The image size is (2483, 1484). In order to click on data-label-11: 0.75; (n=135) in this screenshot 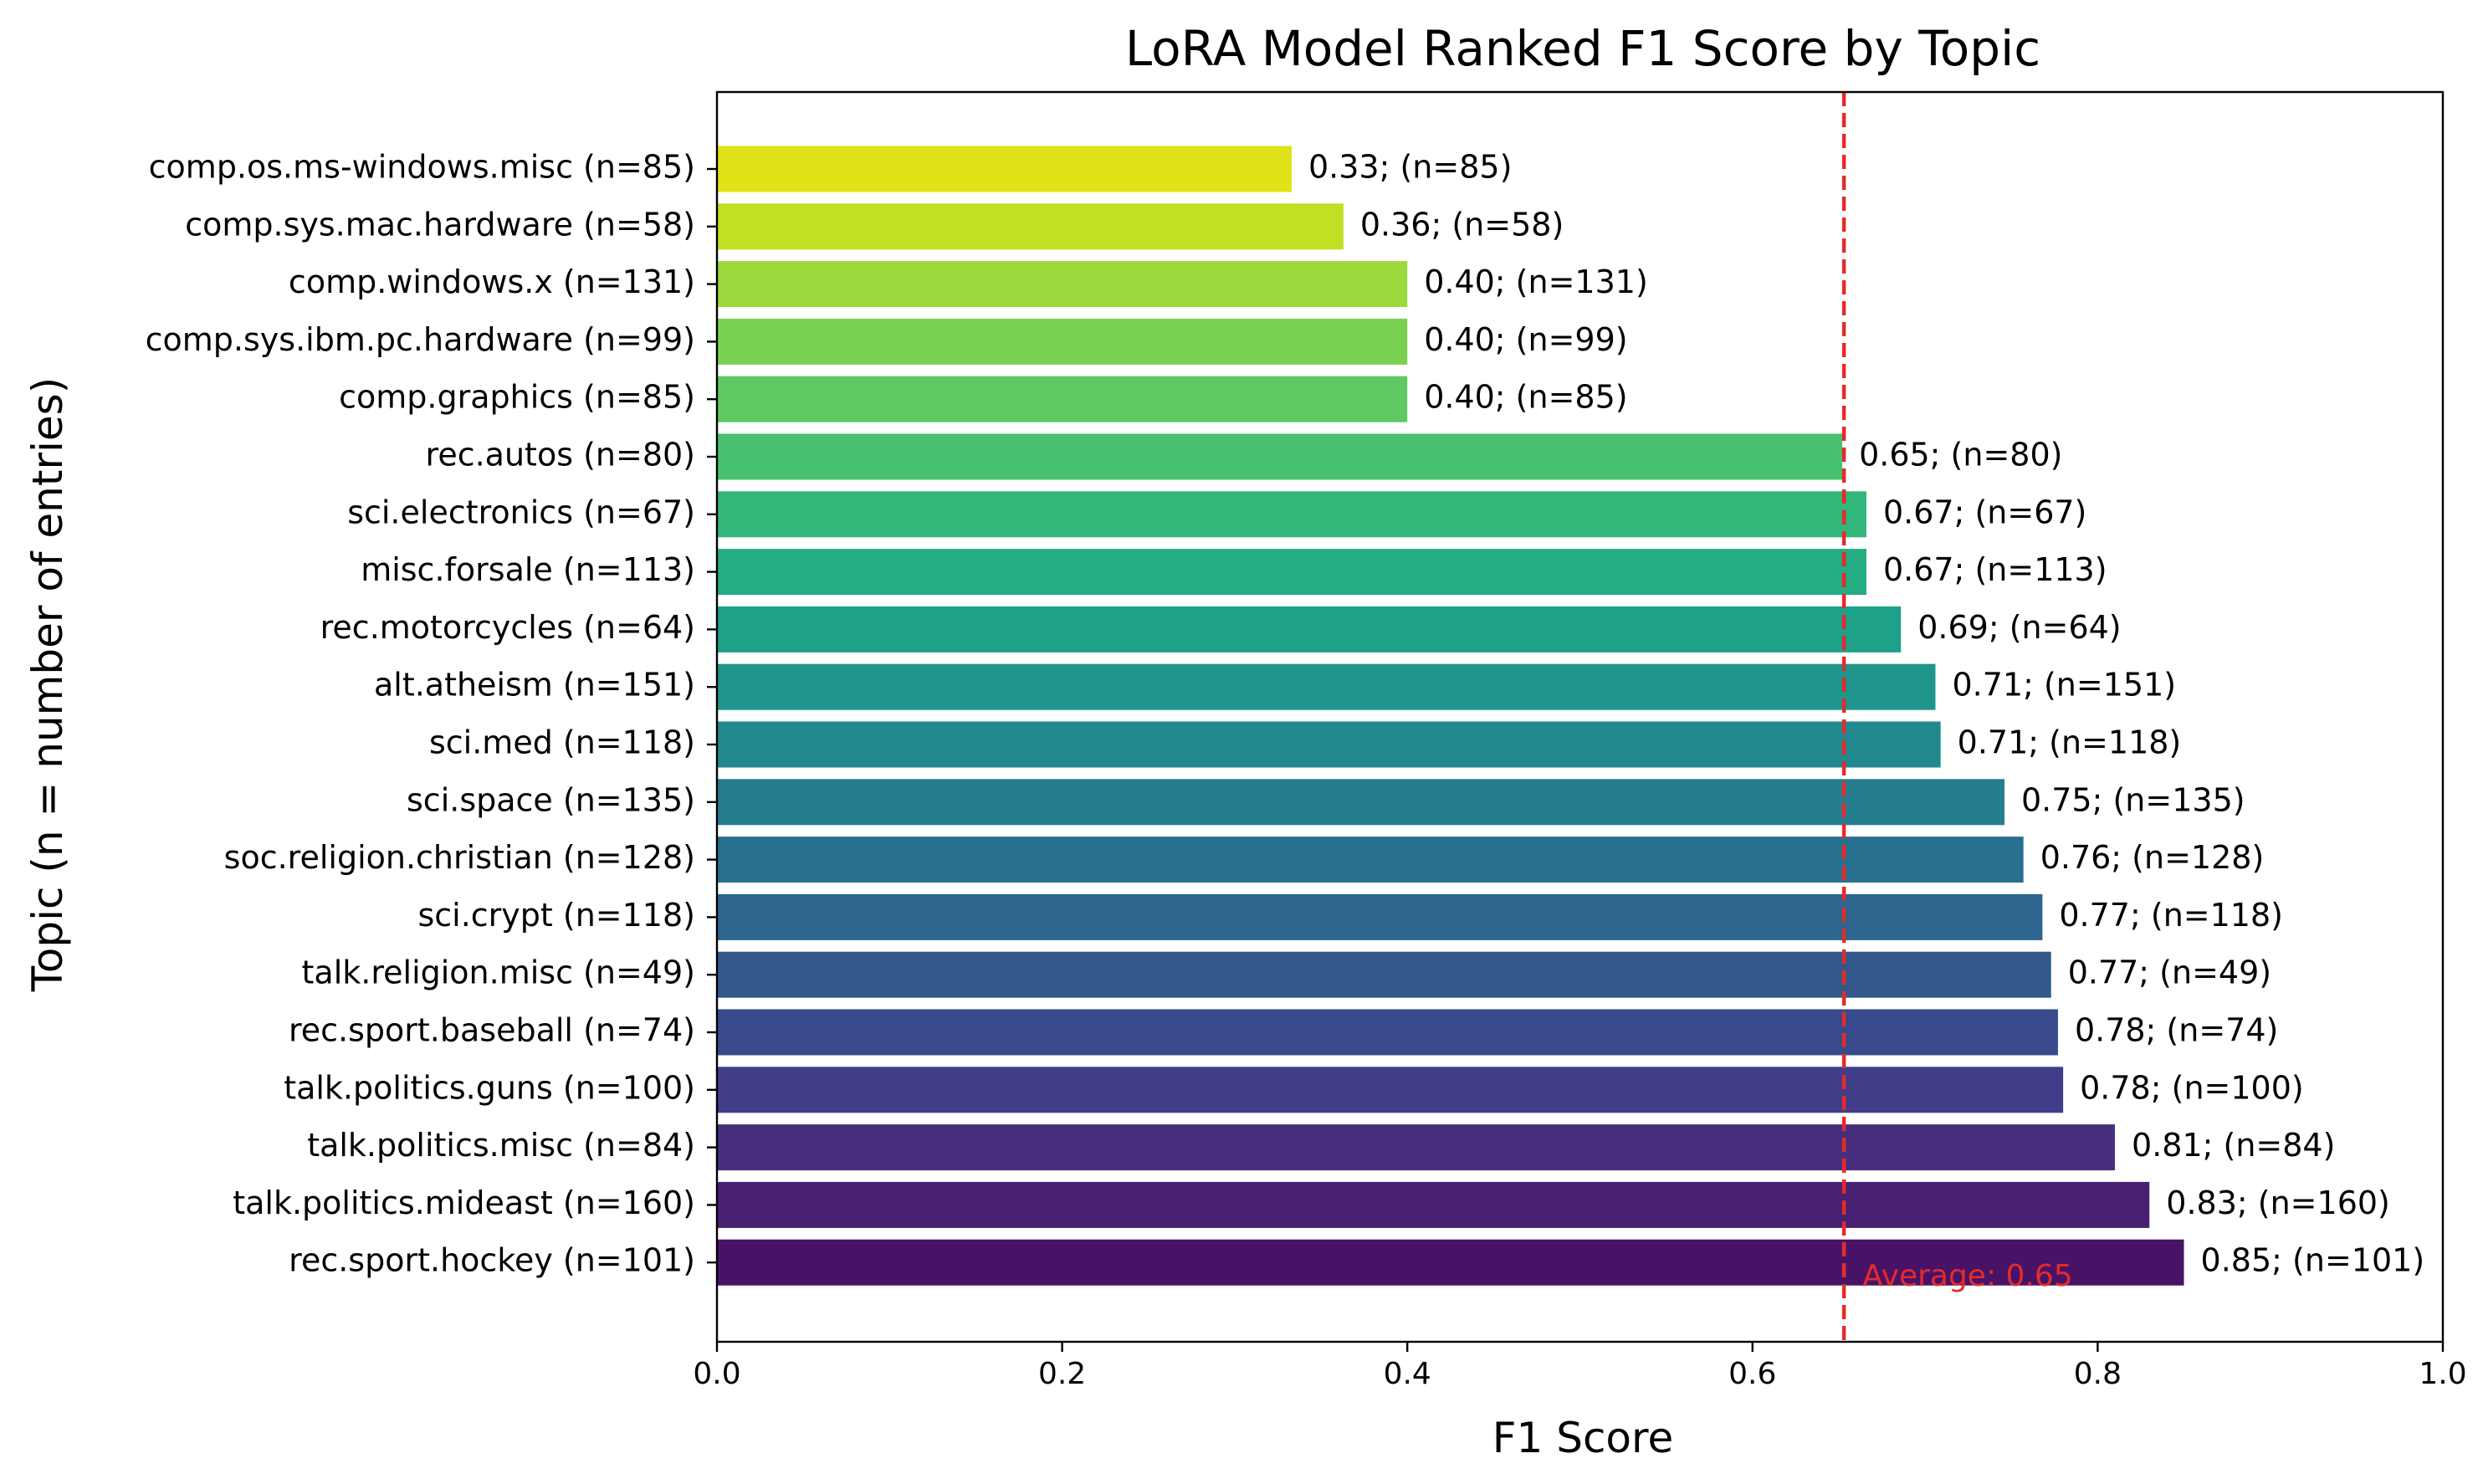, I will do `click(2133, 799)`.